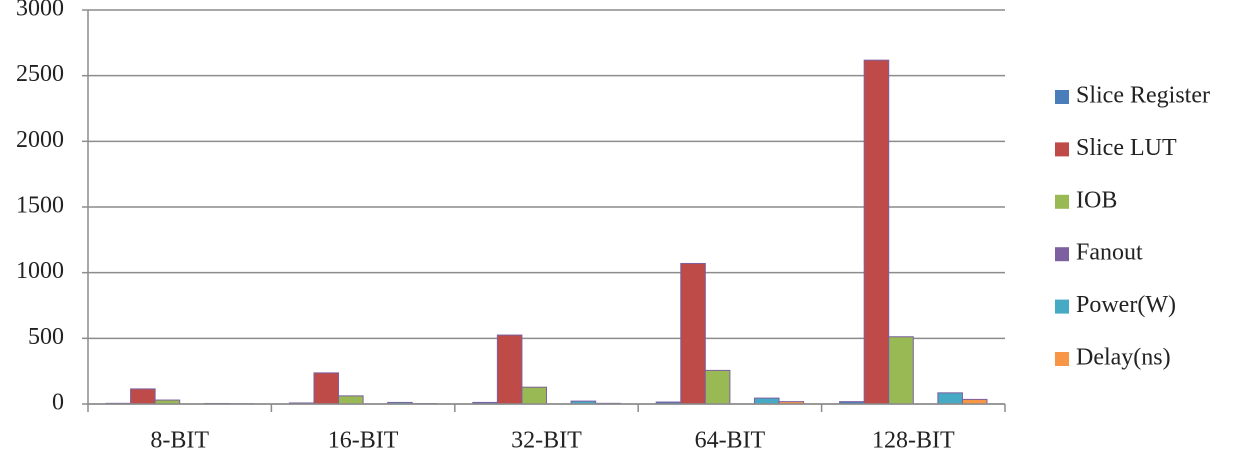 The width and height of the screenshot is (1248, 452). Describe the element at coordinates (546, 440) in the screenshot. I see `x-tick-label: 32-BIT` at that location.